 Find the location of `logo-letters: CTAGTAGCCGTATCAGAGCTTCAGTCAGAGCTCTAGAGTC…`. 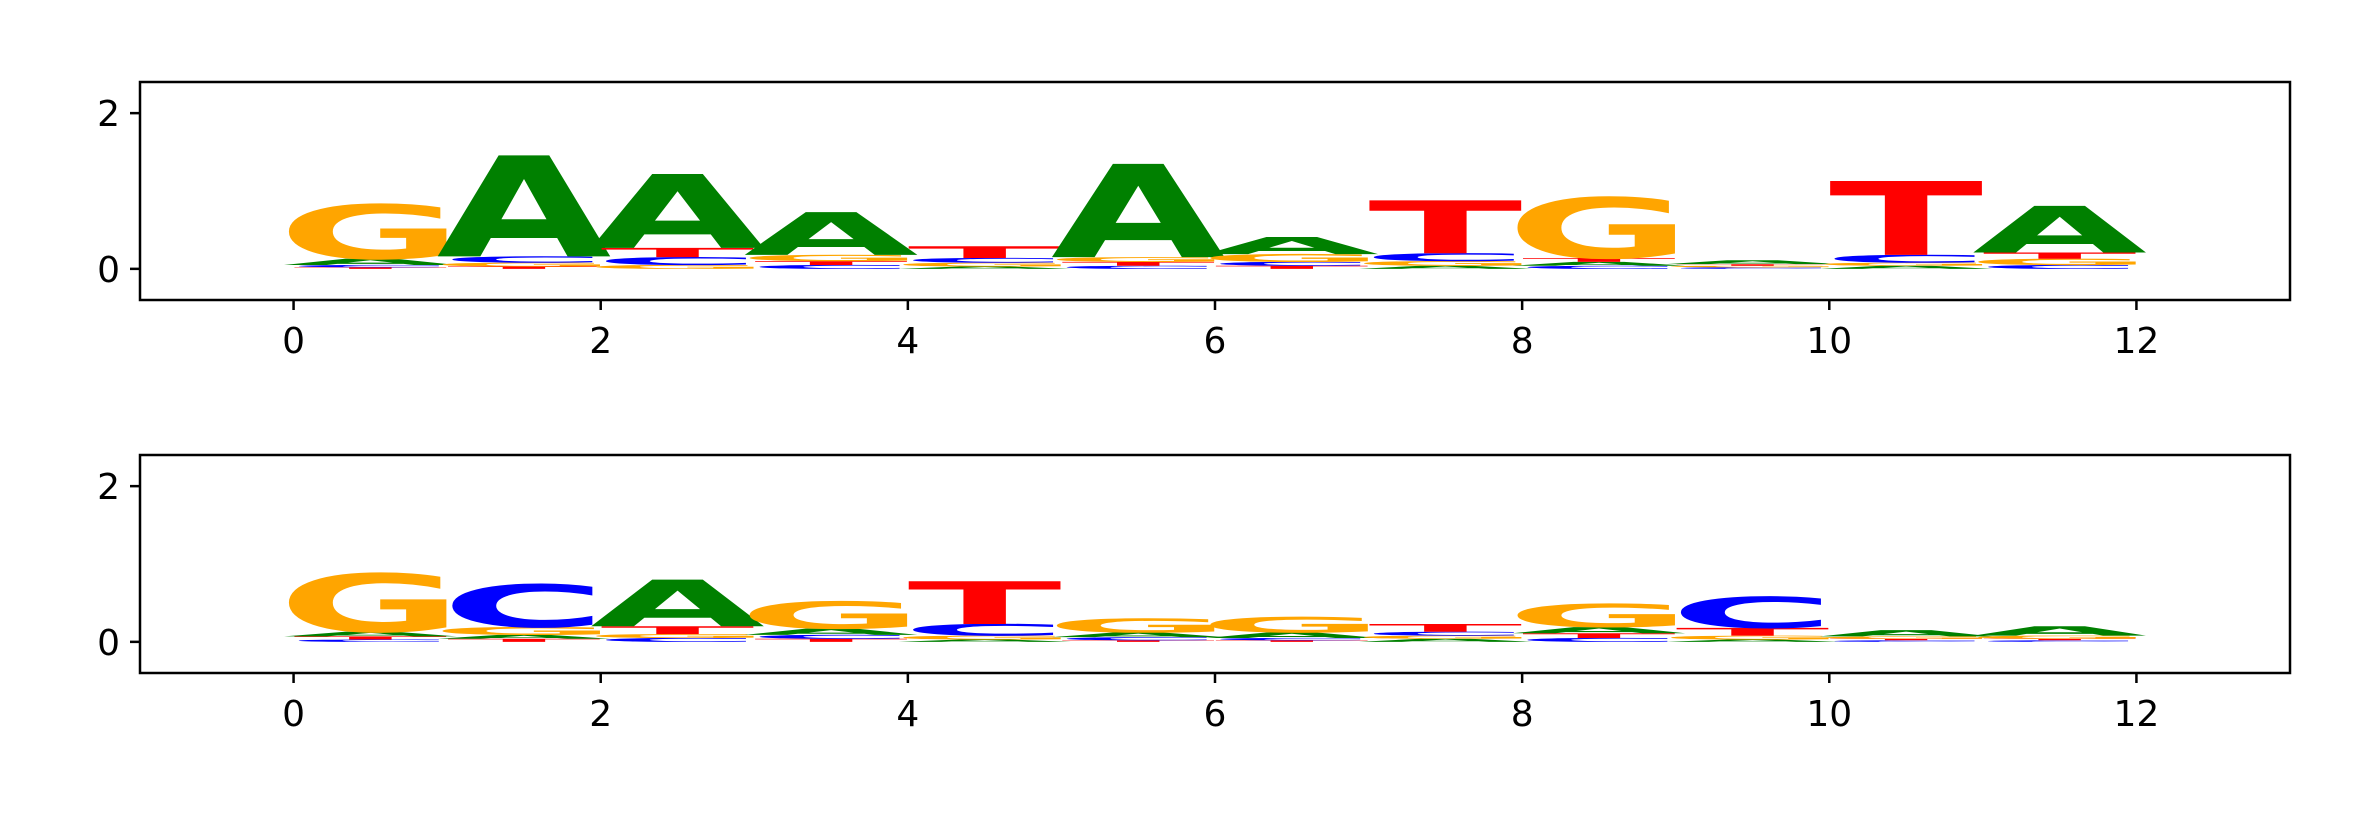

logo-letters: CTAGTAGCCGTATCAGAGCTTCAGTCAGAGCTCTAGAGTC… is located at coordinates (1215, 604).